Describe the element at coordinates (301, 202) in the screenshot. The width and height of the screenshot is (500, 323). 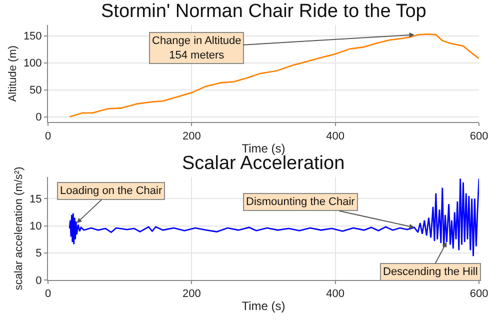
I see `annotation: Dismounting the Chair` at that location.